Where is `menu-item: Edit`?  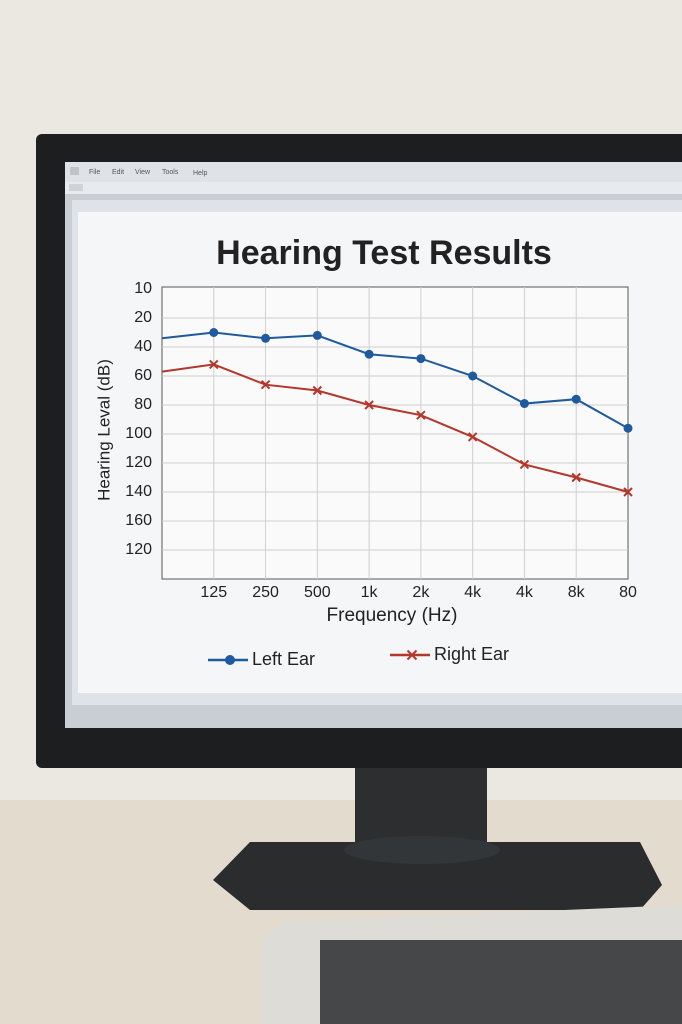 menu-item: Edit is located at coordinates (118, 172).